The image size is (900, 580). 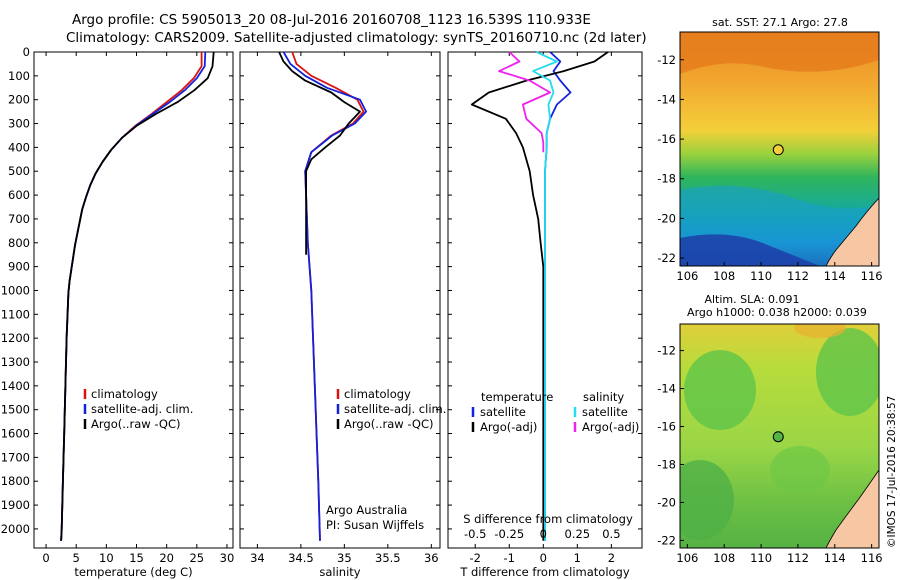 What do you see at coordinates (750, 250) in the screenshot?
I see `sst-deep-patch` at bounding box center [750, 250].